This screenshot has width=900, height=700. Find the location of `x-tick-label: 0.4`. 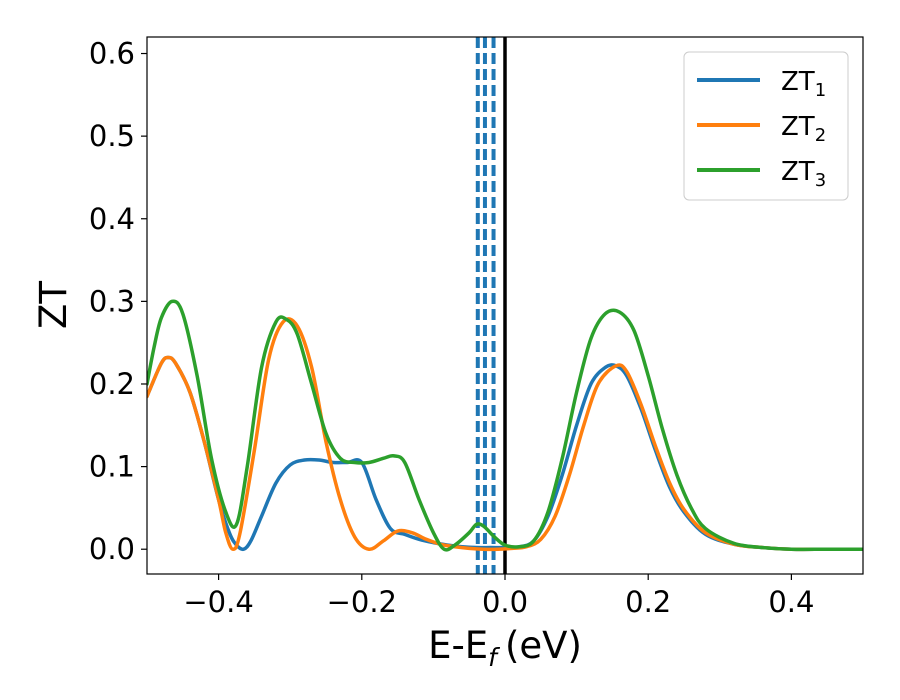

x-tick-label: 0.4 is located at coordinates (791, 602).